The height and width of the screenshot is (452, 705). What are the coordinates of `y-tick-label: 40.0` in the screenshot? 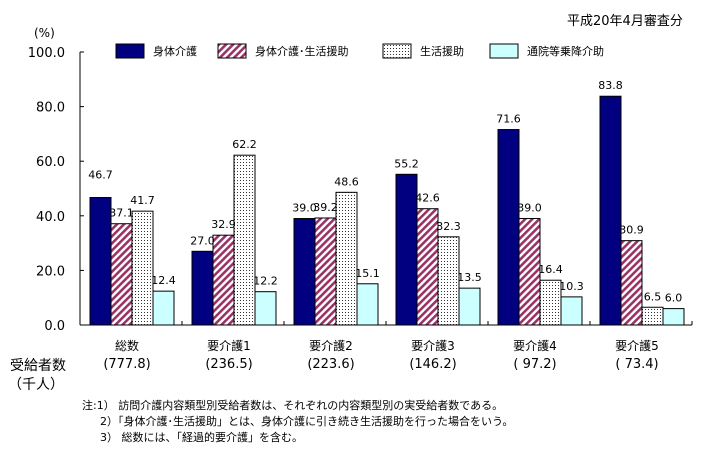 It's located at (50, 217).